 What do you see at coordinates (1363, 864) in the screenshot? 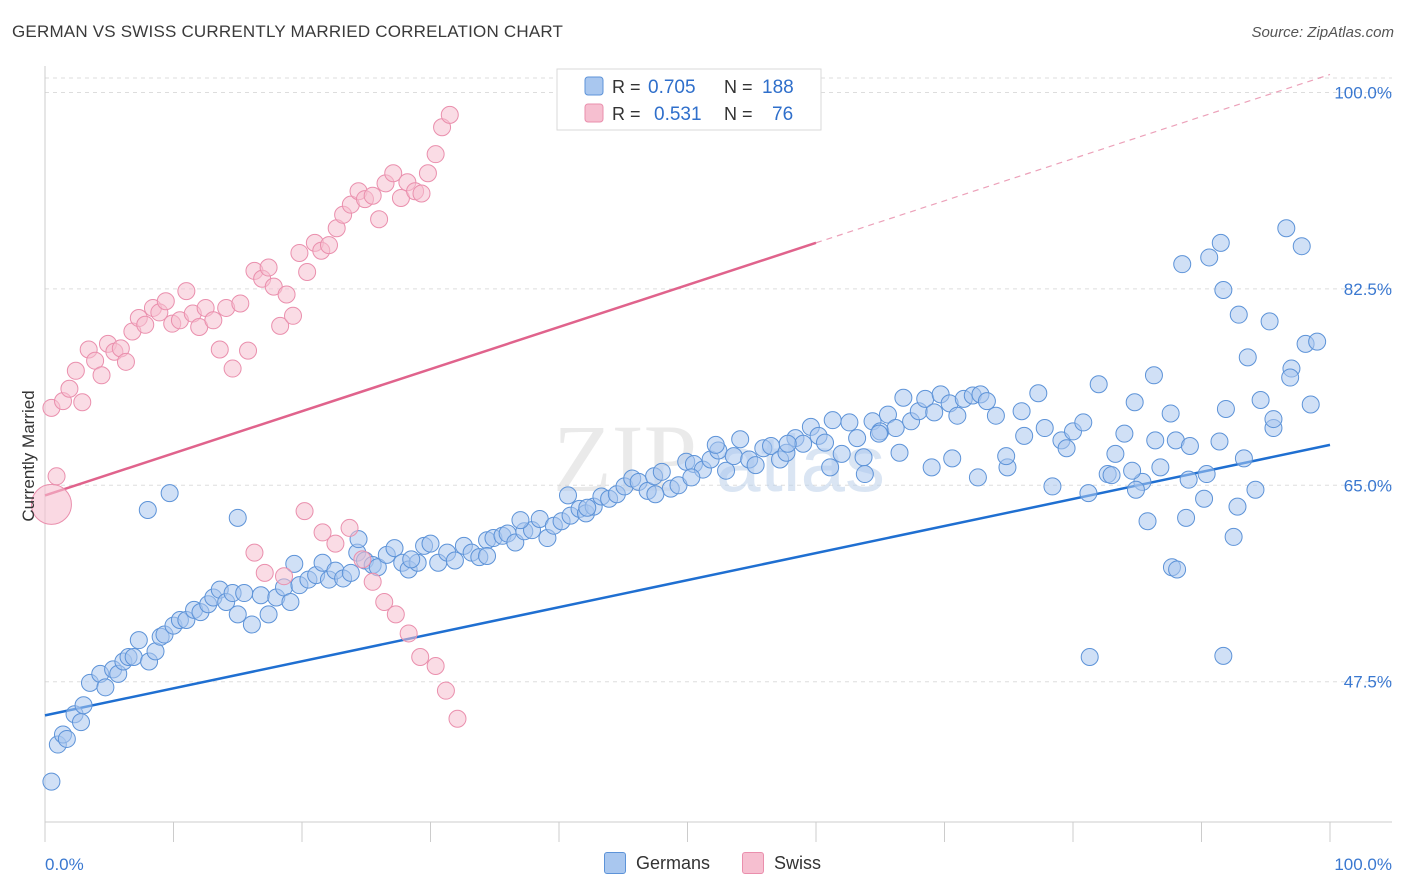
I see `x-tick-label: 100.0%` at bounding box center [1363, 864].